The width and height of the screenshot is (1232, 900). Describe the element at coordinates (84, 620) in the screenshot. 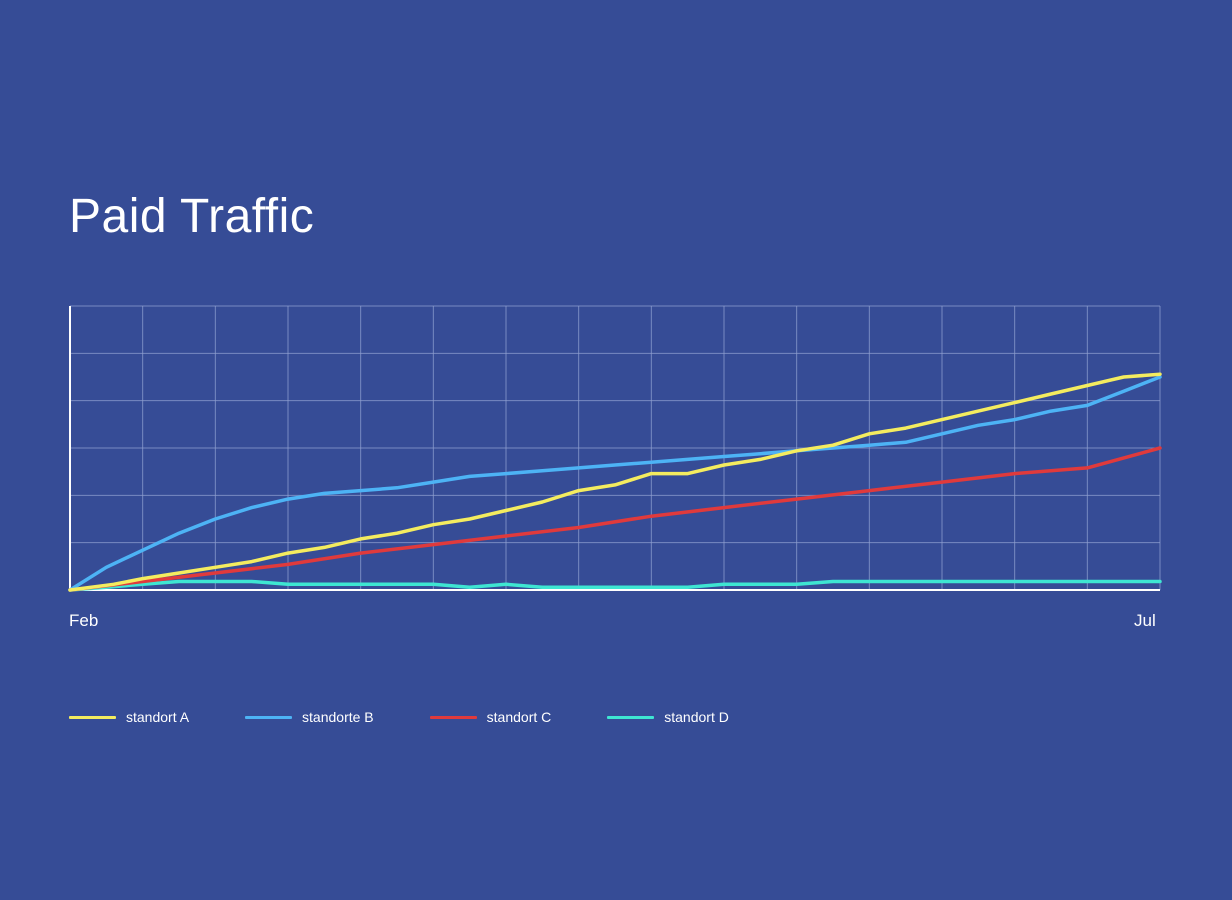

I see `x-axis-start-label: Feb` at that location.